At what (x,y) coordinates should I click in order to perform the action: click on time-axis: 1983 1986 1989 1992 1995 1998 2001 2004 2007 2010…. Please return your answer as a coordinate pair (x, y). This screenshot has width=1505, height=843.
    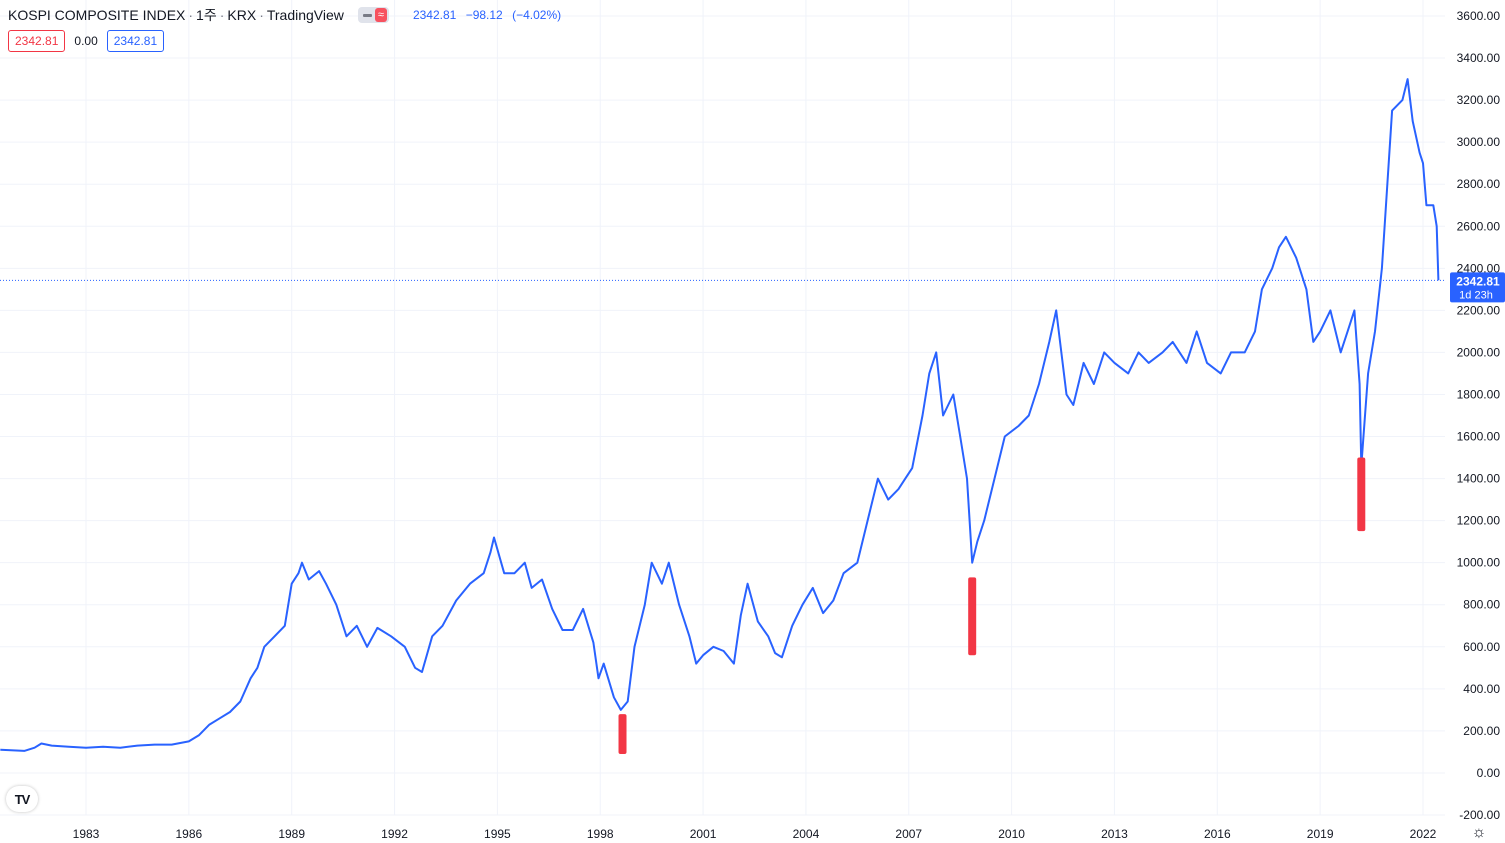
    Looking at the image, I should click on (755, 834).